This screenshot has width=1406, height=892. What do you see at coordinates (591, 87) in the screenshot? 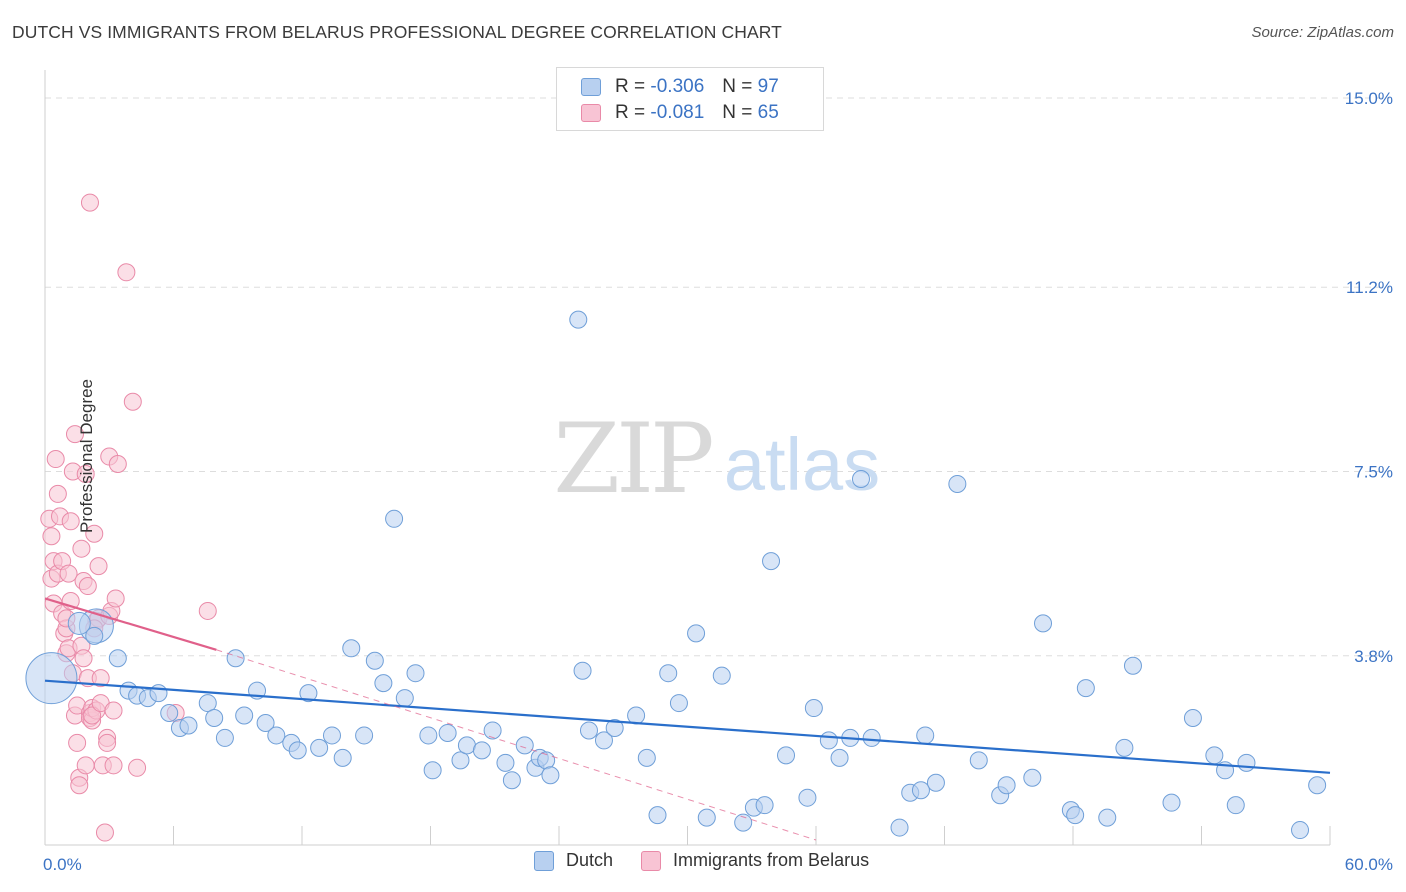
I see `dutch-swatch` at bounding box center [591, 87].